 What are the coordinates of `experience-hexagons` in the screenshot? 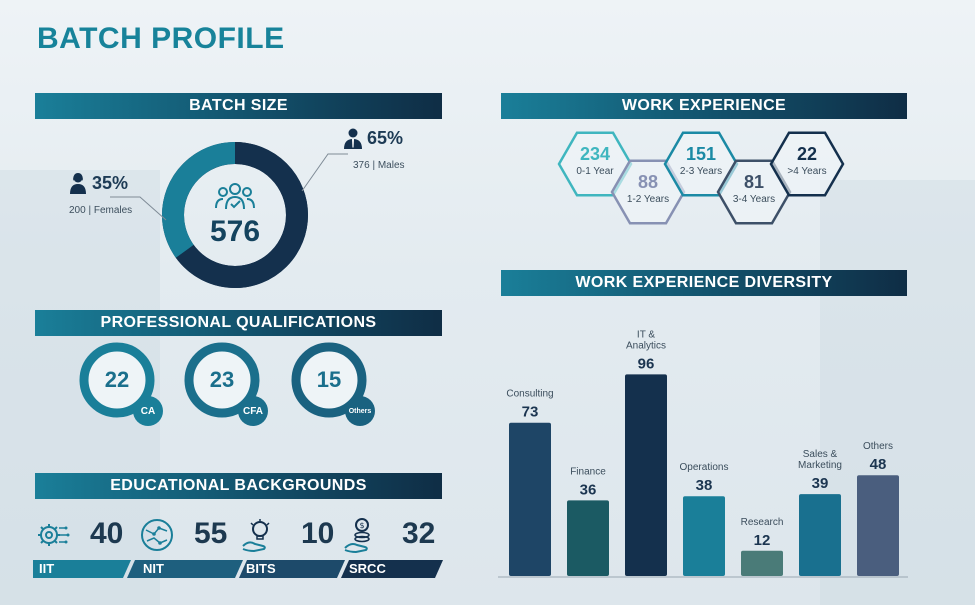 It's located at (701, 178).